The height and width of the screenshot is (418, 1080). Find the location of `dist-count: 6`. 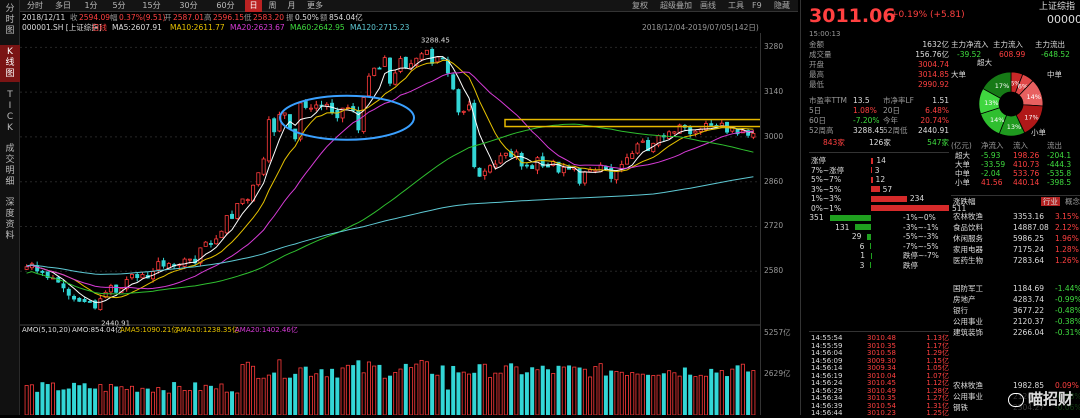

dist-count: 6 is located at coordinates (862, 246).